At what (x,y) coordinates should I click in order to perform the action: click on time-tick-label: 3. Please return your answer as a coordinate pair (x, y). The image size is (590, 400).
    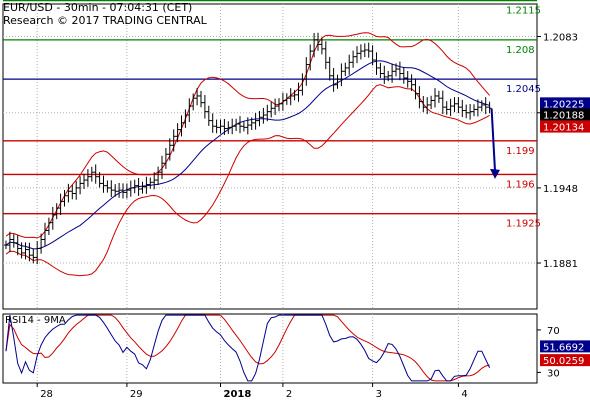
    Looking at the image, I should click on (379, 394).